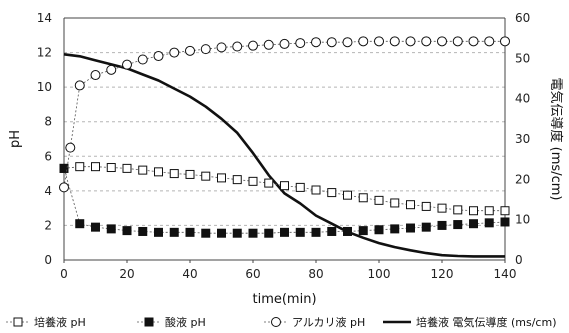 The height and width of the screenshot is (333, 569). Describe the element at coordinates (522, 220) in the screenshot. I see `y-right-tick-label: 10` at that location.